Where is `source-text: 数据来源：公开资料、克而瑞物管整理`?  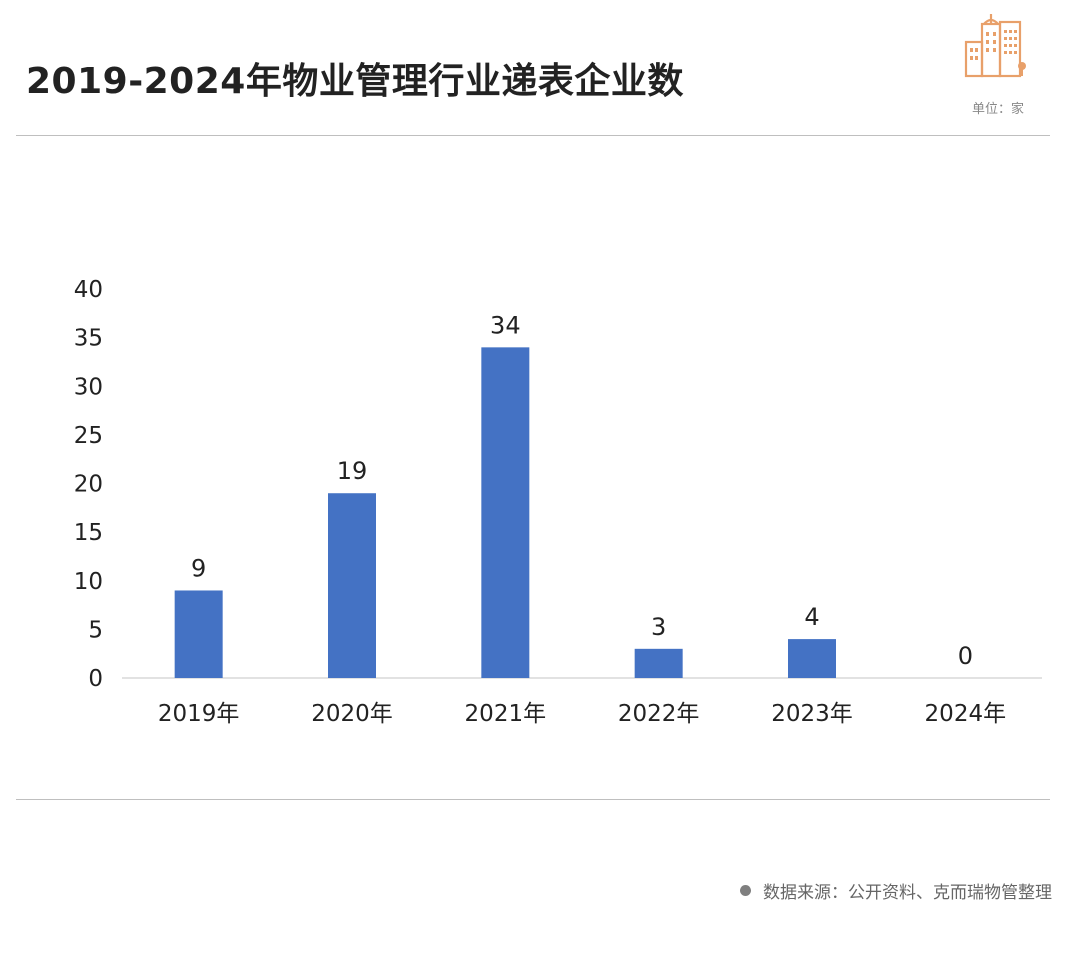 source-text: 数据来源：公开资料、克而瑞物管整理 is located at coordinates (907, 893).